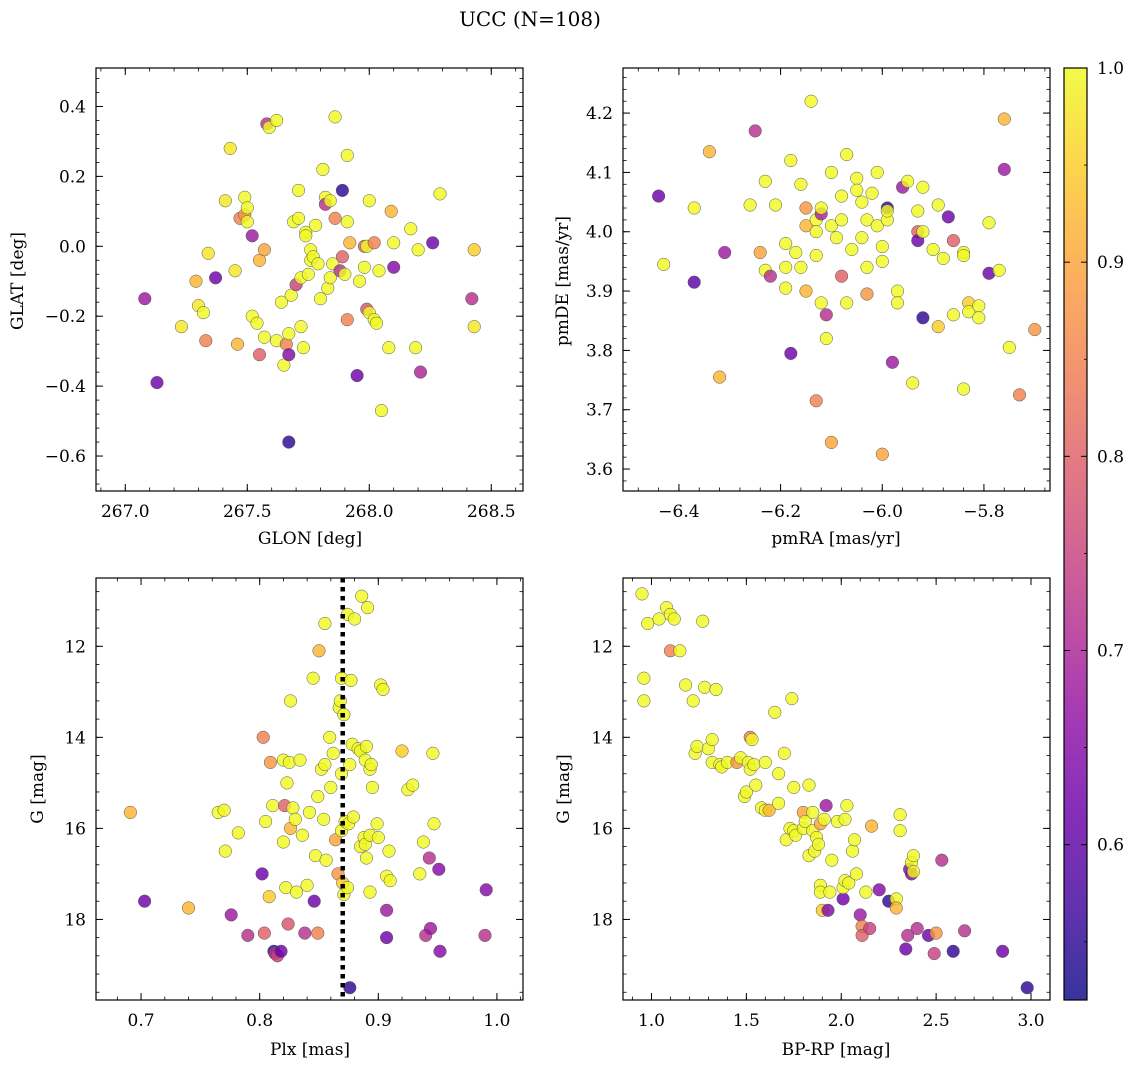  Describe the element at coordinates (1110, 457) in the screenshot. I see `colorbar-tick-label: 0.8` at that location.